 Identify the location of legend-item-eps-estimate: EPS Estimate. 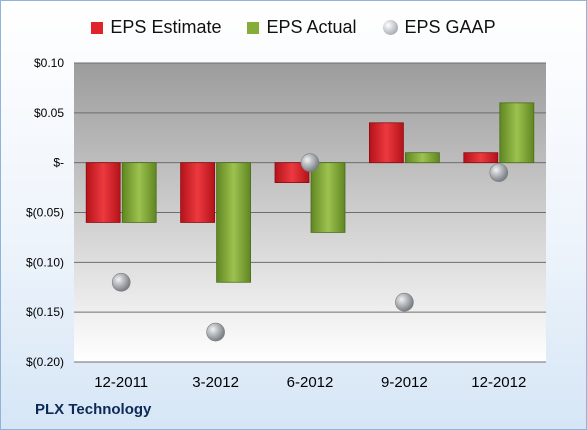
(156, 27).